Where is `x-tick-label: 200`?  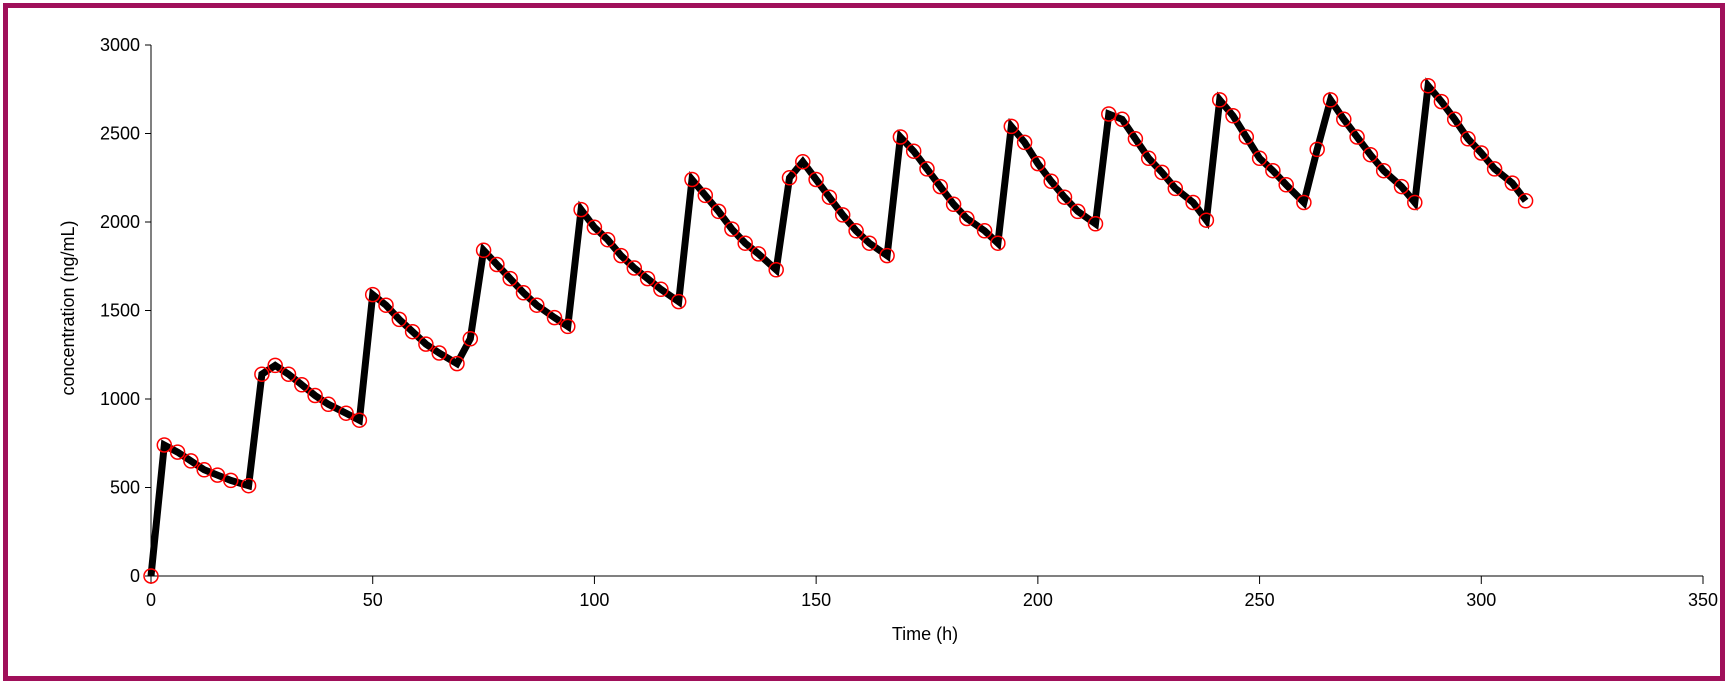
x-tick-label: 200 is located at coordinates (1038, 600).